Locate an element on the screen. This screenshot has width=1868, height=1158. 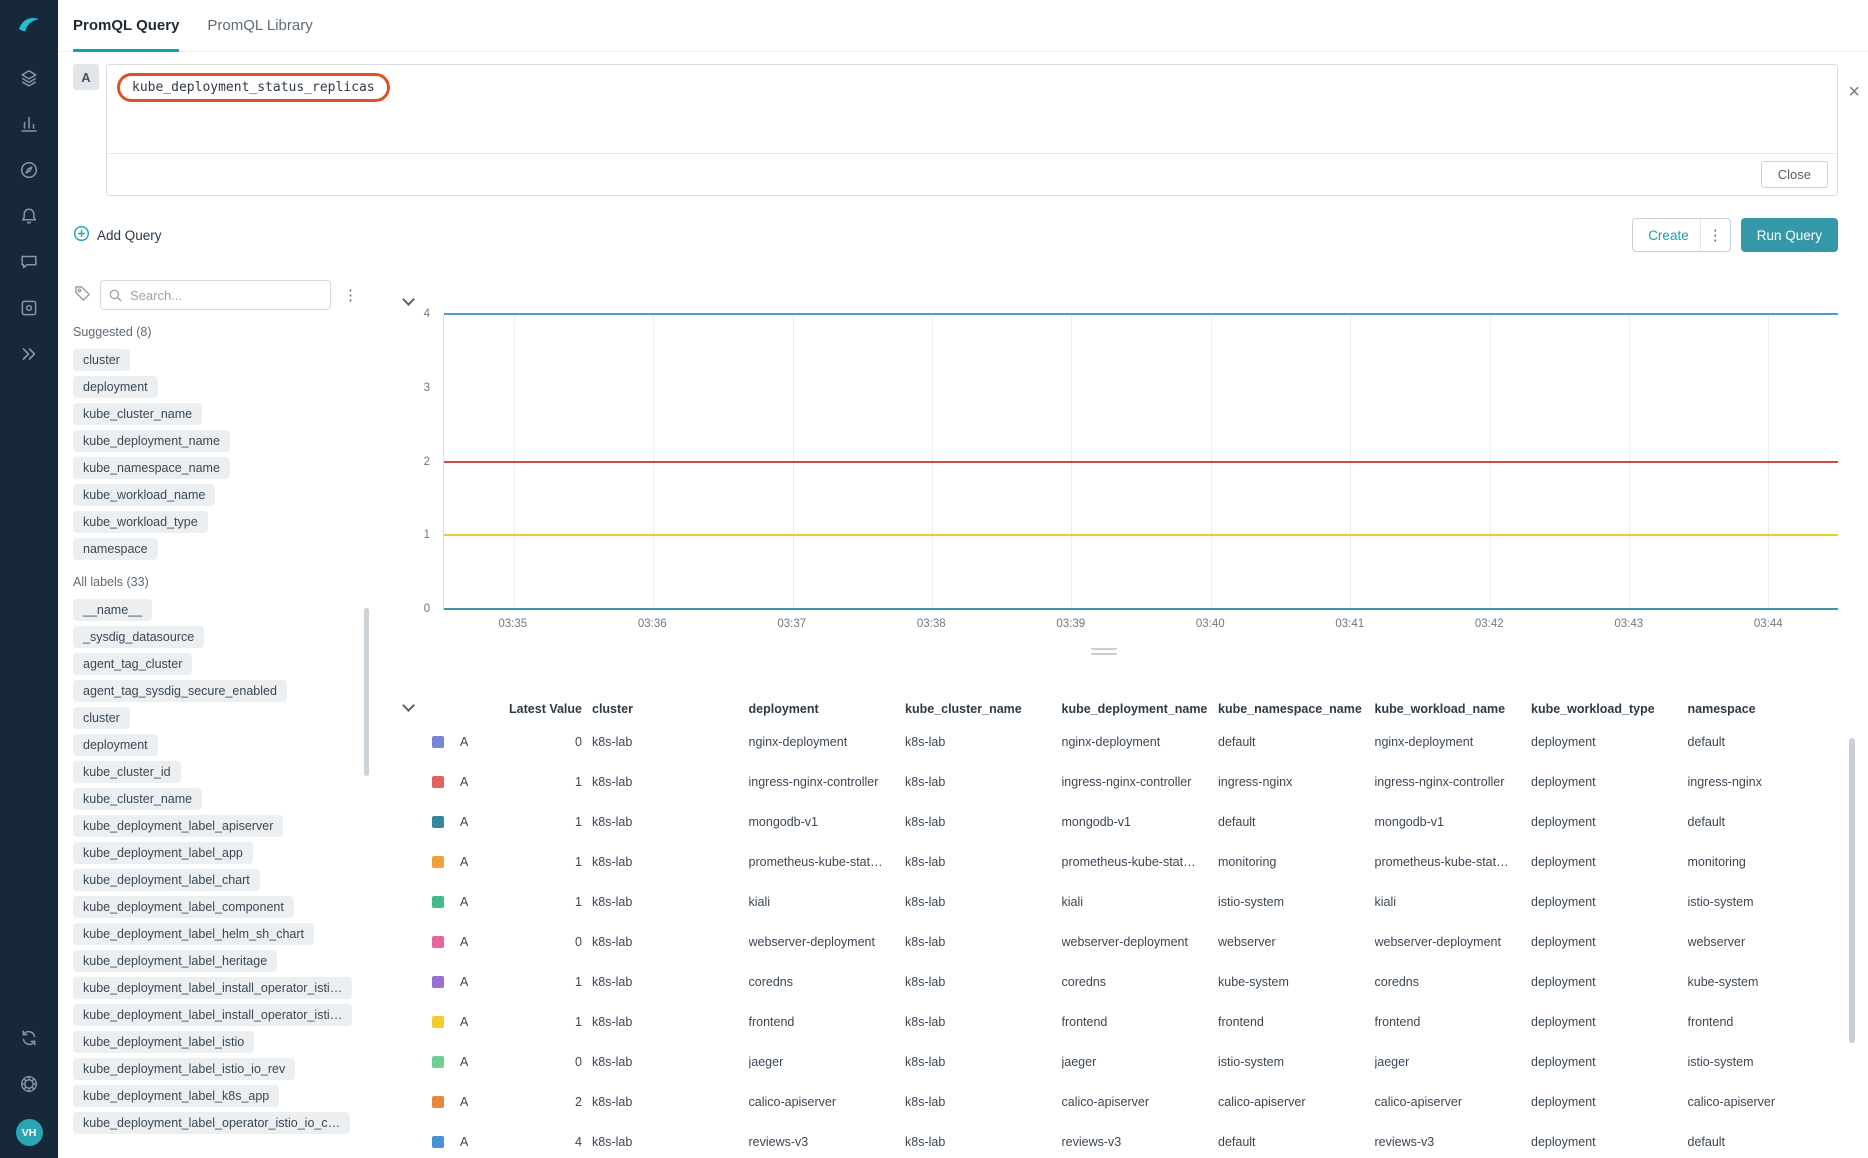
label-chip: kube_deployment_label_chart is located at coordinates (166, 880).